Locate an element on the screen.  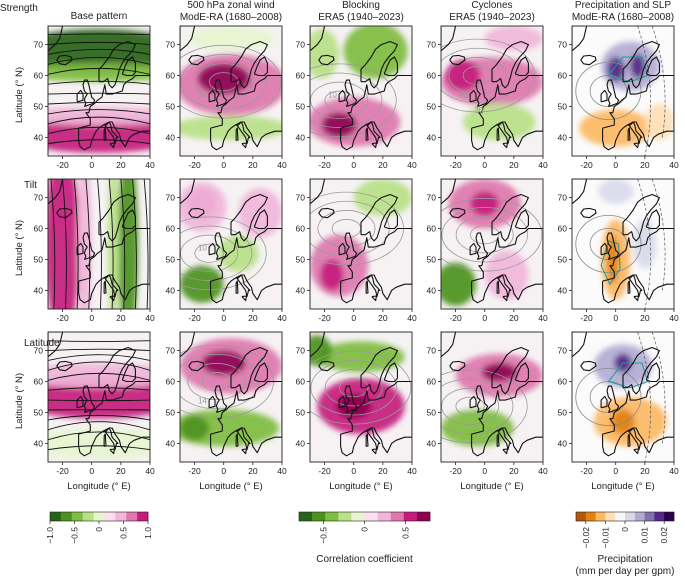
map-panel-latitude-3: 40 50 60 70 -20 0 20 40 Longitude (° E) is located at coordinates (356, 411).